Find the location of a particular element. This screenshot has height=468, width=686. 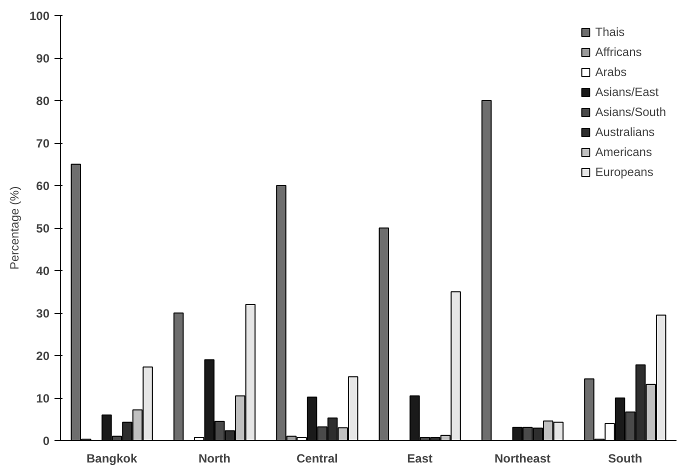

legend-label: Affricans is located at coordinates (618, 52).